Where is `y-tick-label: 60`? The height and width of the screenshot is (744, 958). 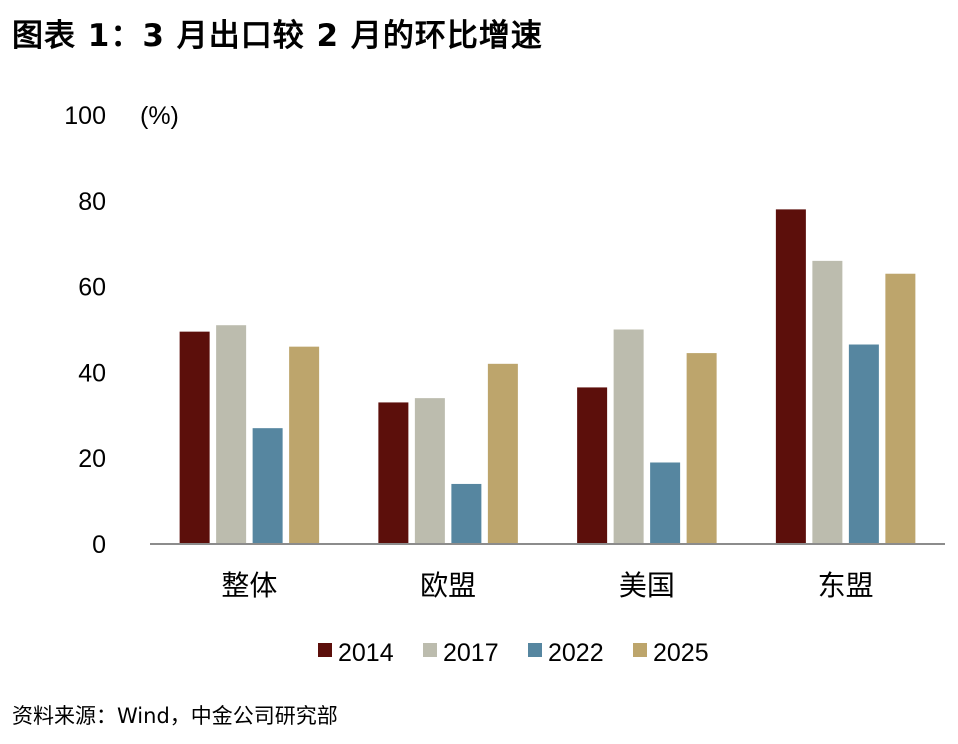
y-tick-label: 60 is located at coordinates (92, 288).